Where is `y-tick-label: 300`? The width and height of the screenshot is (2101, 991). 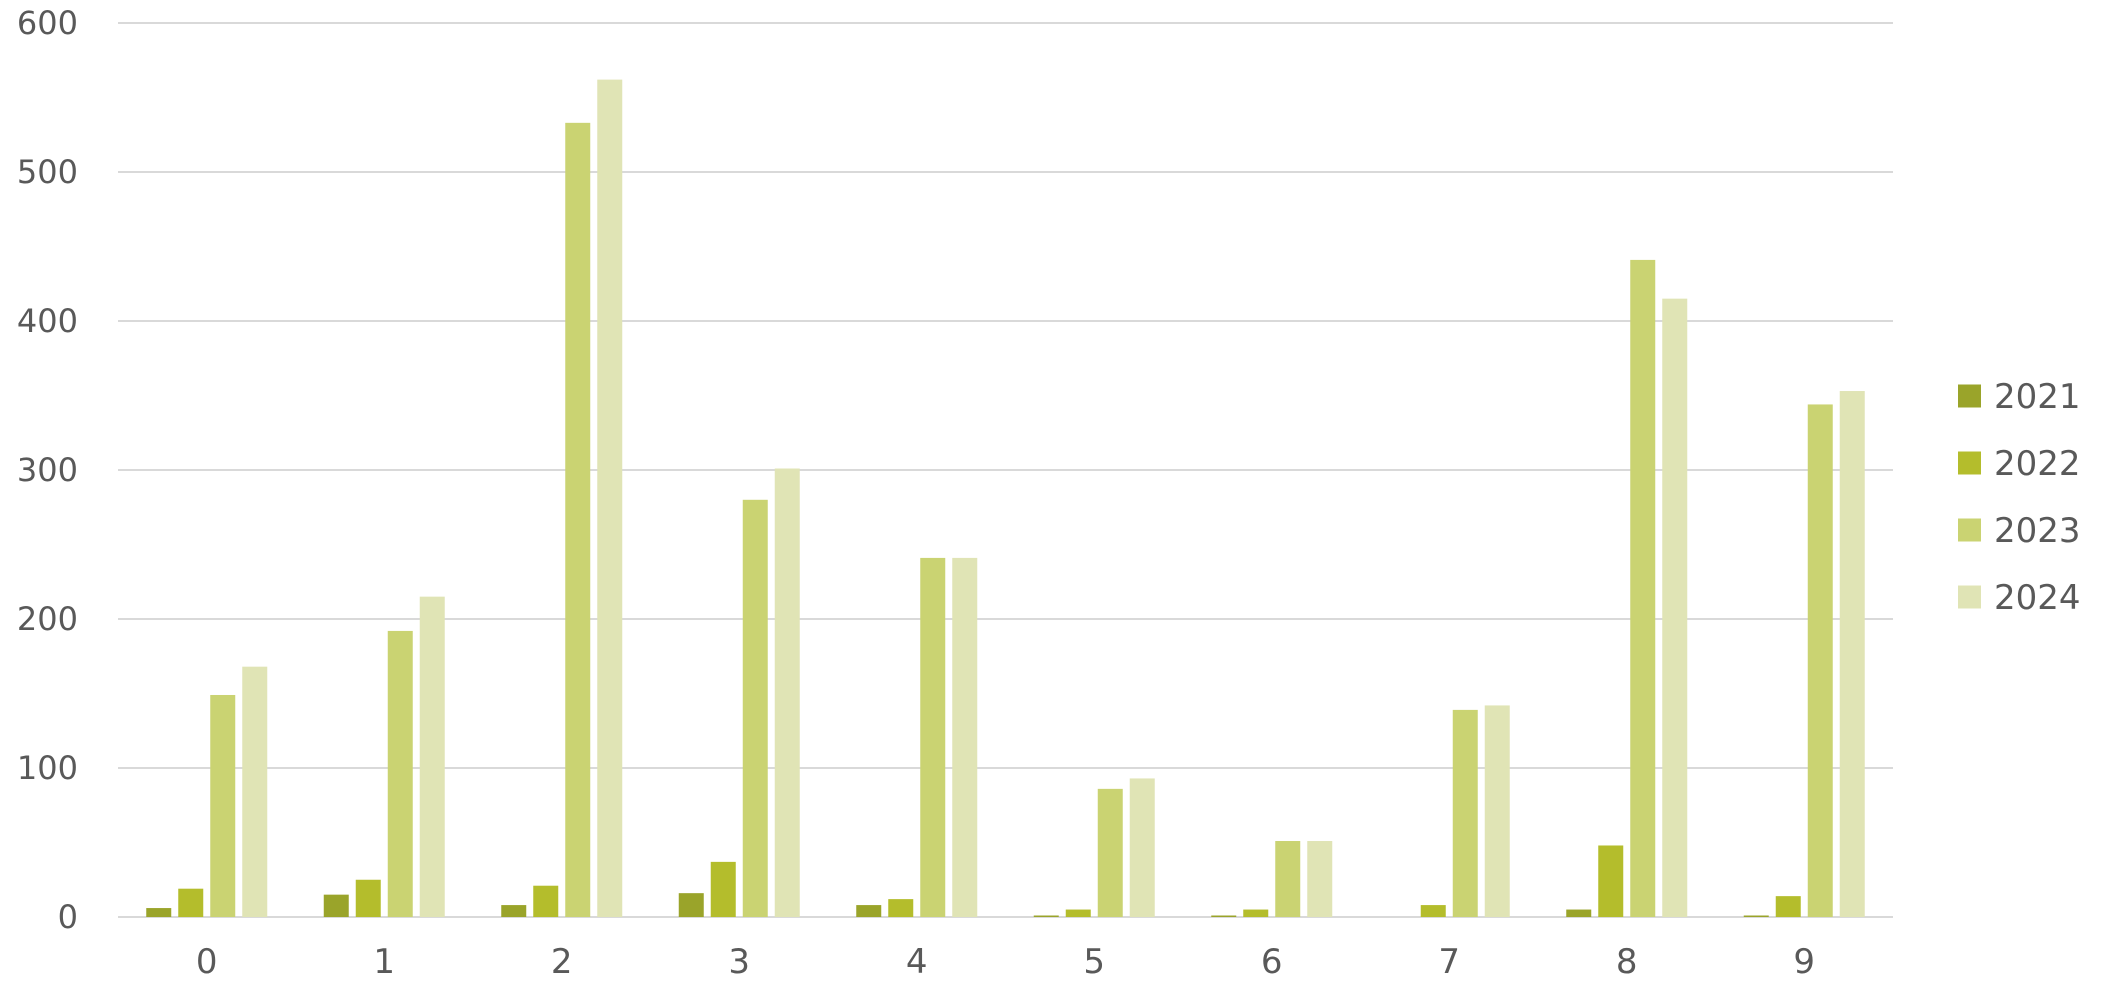
y-tick-label: 300 is located at coordinates (47, 470).